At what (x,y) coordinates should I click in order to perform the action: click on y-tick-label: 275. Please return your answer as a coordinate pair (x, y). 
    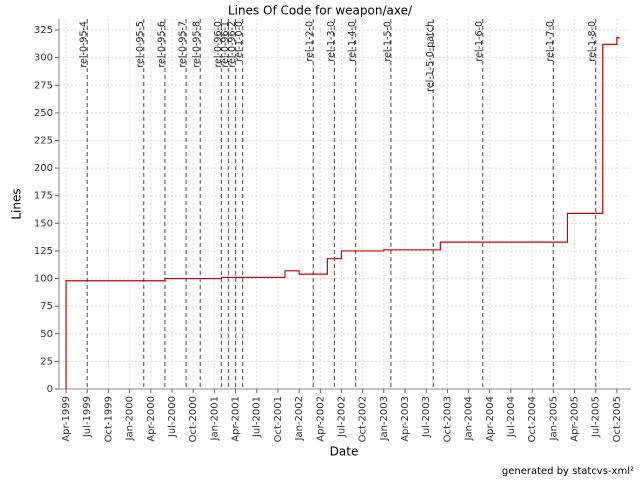
    Looking at the image, I should click on (43, 85).